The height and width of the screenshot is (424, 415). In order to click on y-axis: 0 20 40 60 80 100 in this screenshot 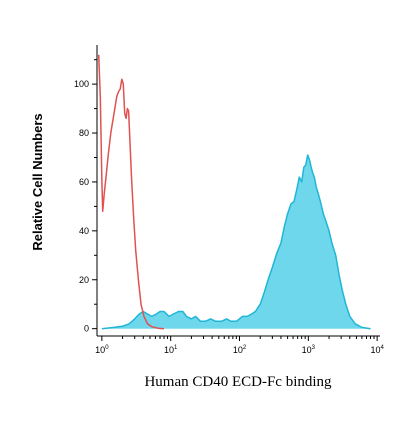, I will do `click(86, 190)`.